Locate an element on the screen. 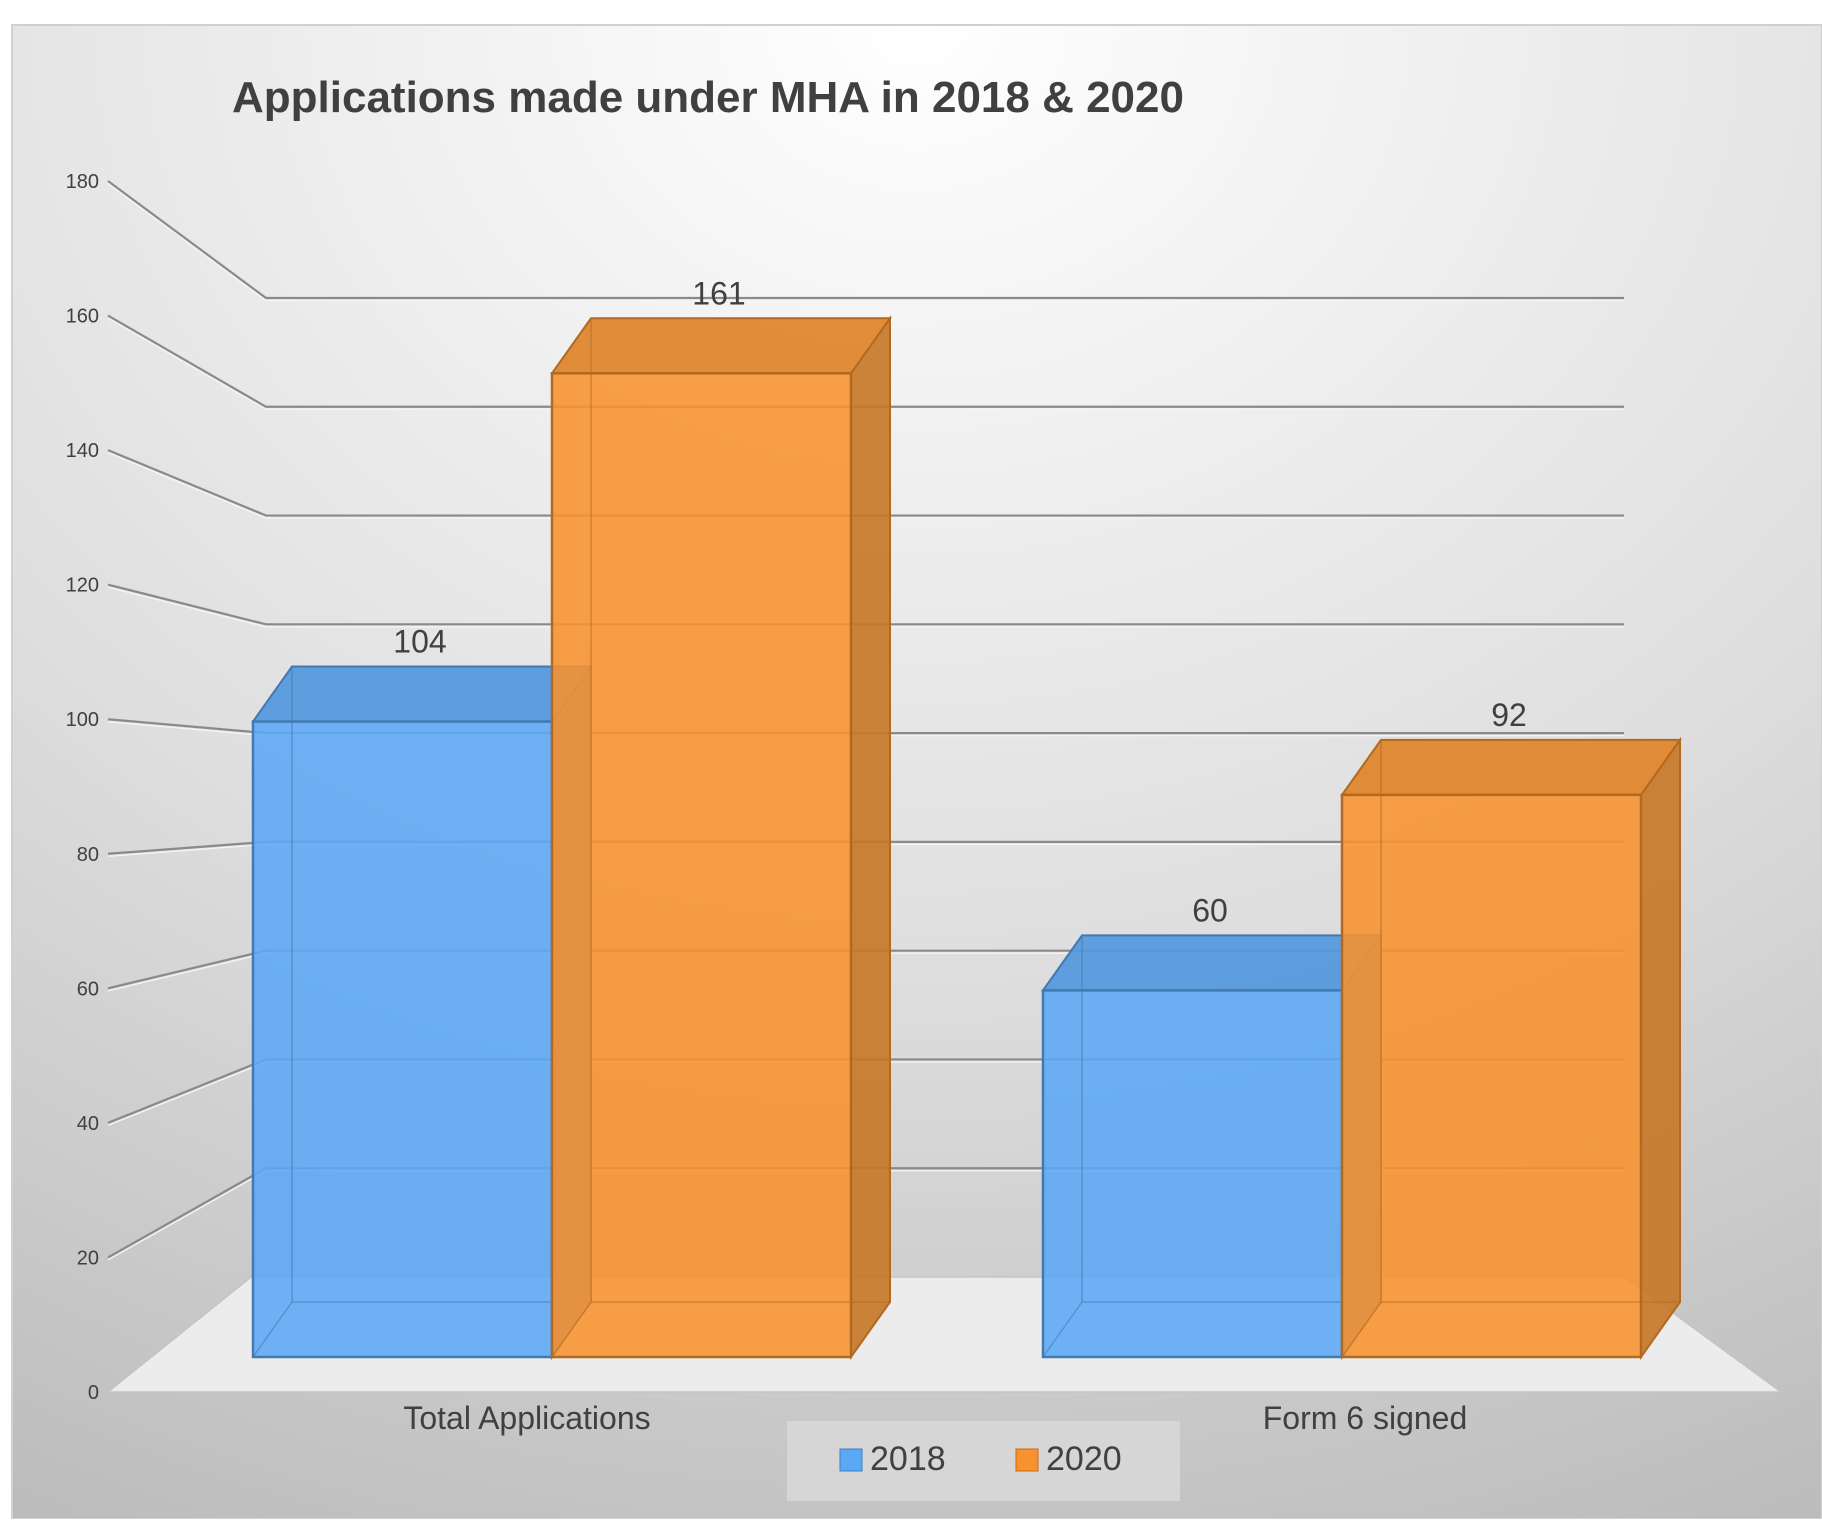  y-tick-label-80: 80 is located at coordinates (88, 855).